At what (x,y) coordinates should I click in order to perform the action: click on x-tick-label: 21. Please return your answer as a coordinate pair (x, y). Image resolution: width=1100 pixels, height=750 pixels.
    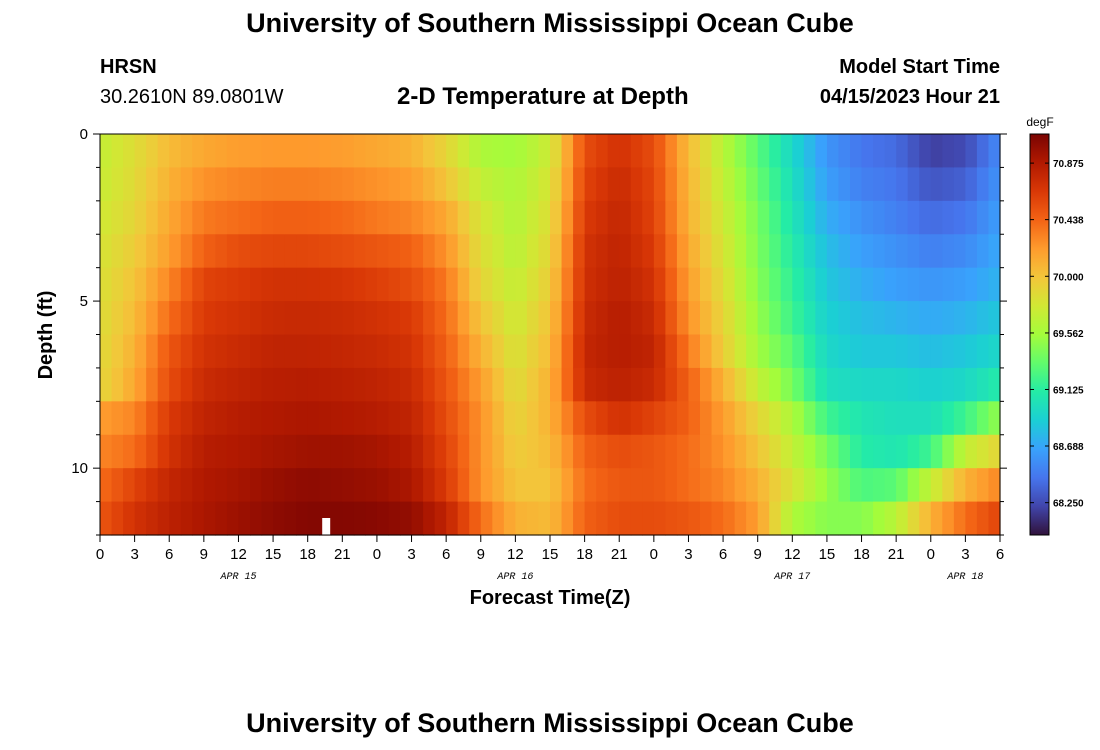
    Looking at the image, I should click on (619, 554).